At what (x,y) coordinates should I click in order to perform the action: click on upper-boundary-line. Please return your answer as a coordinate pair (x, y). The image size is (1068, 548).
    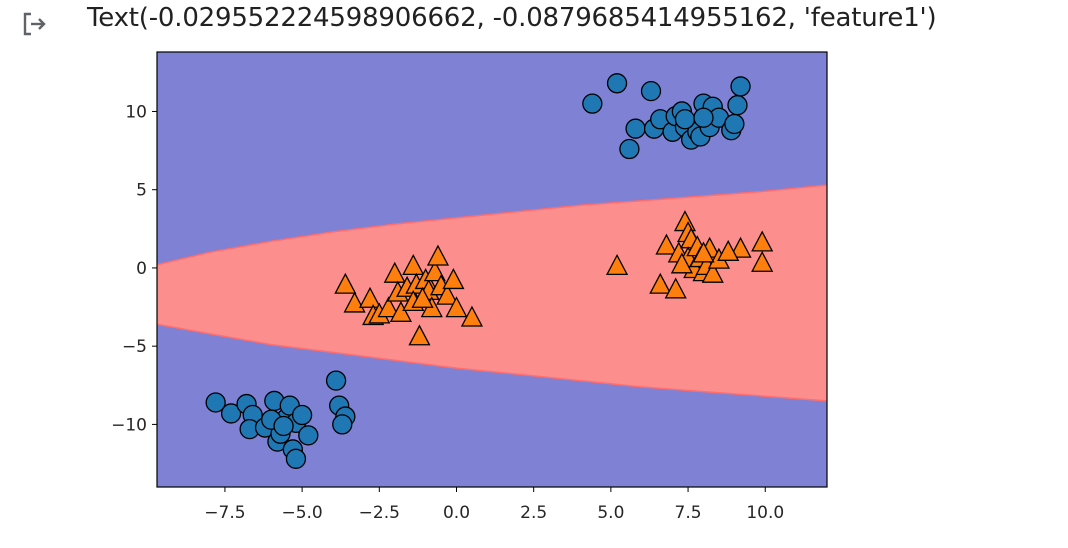
    Looking at the image, I should click on (492, 225).